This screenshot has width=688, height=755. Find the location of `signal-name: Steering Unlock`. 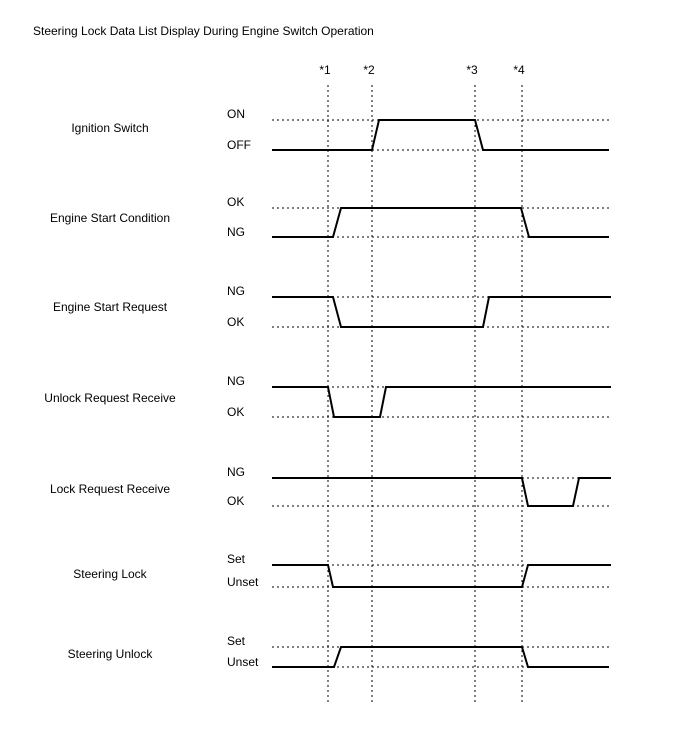

signal-name: Steering Unlock is located at coordinates (111, 654).